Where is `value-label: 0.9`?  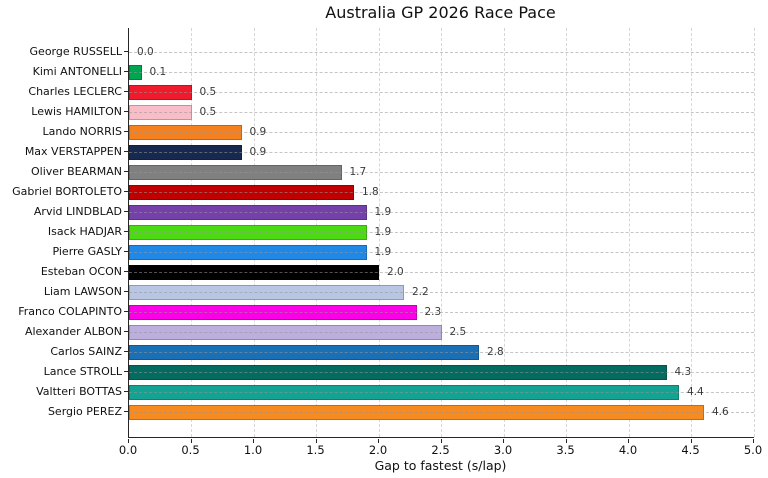
value-label: 0.9 is located at coordinates (258, 152).